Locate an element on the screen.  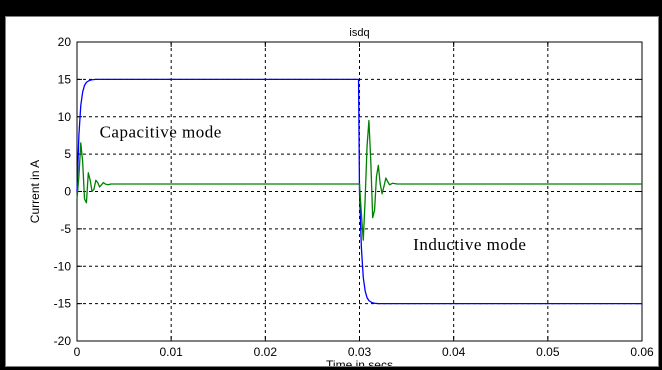
y-tick-label: 15 is located at coordinates (65, 79).